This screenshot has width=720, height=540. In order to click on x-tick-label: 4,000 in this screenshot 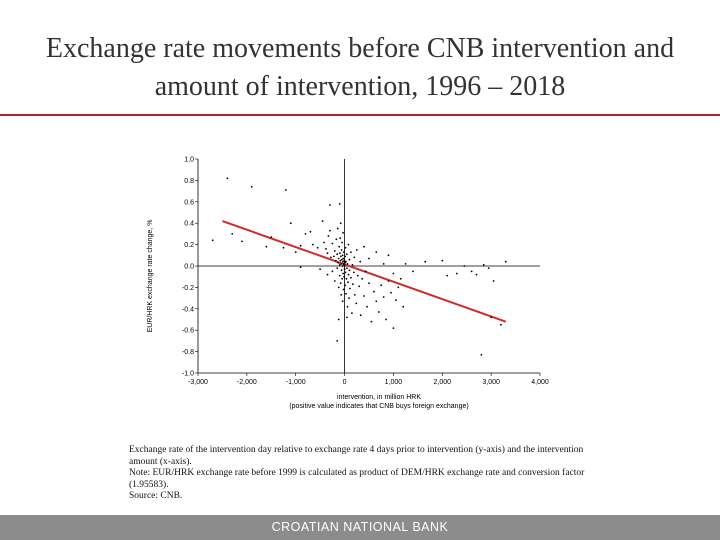, I will do `click(540, 382)`.